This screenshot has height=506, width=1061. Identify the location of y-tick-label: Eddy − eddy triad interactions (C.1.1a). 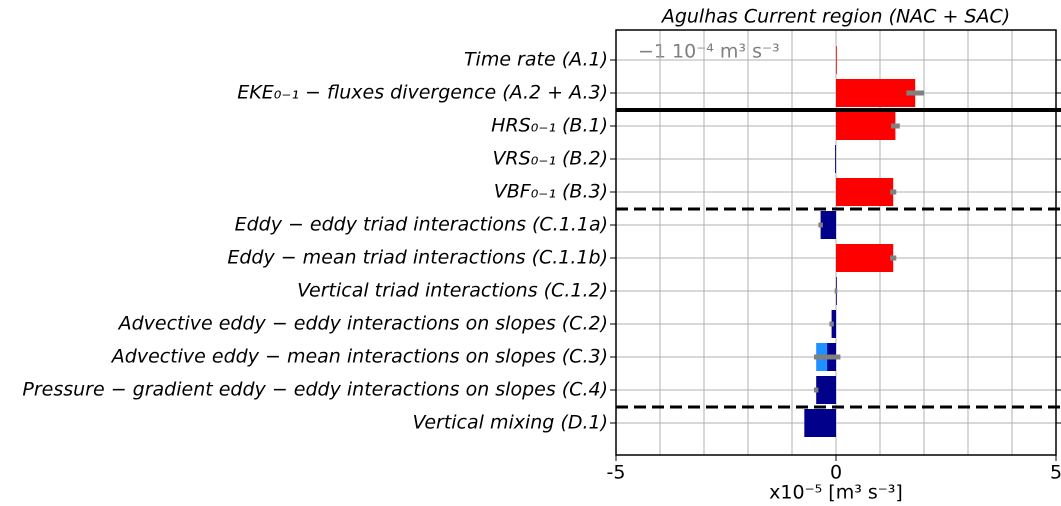
(421, 225).